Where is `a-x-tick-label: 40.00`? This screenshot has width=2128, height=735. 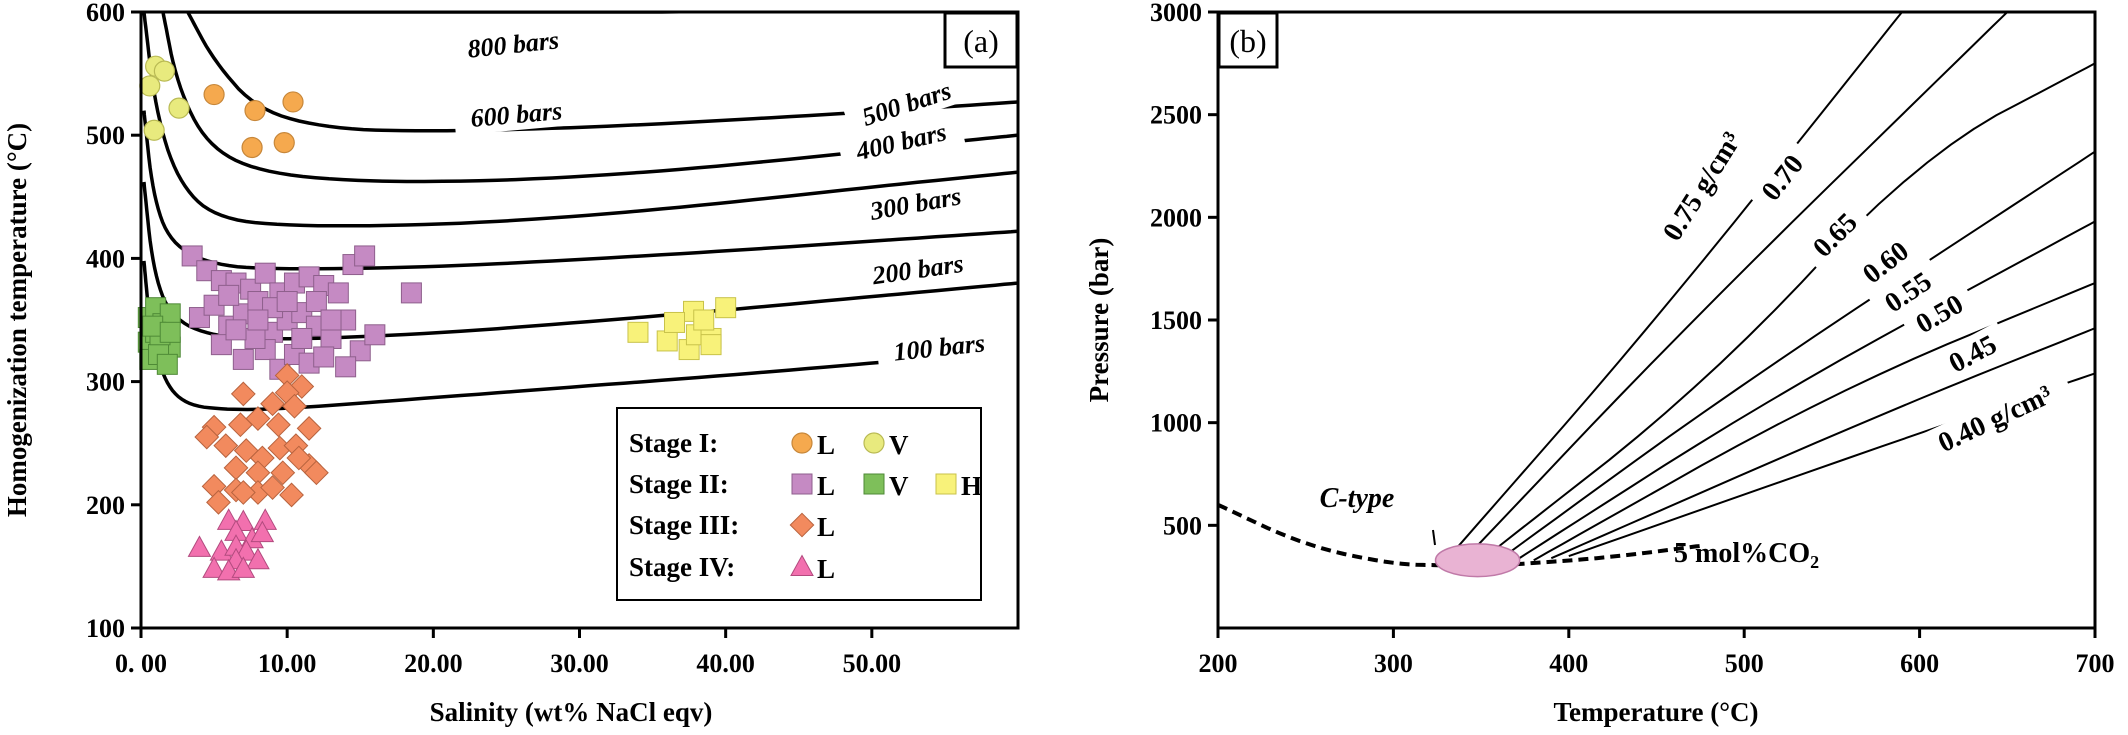
a-x-tick-label: 40.00 is located at coordinates (725, 663).